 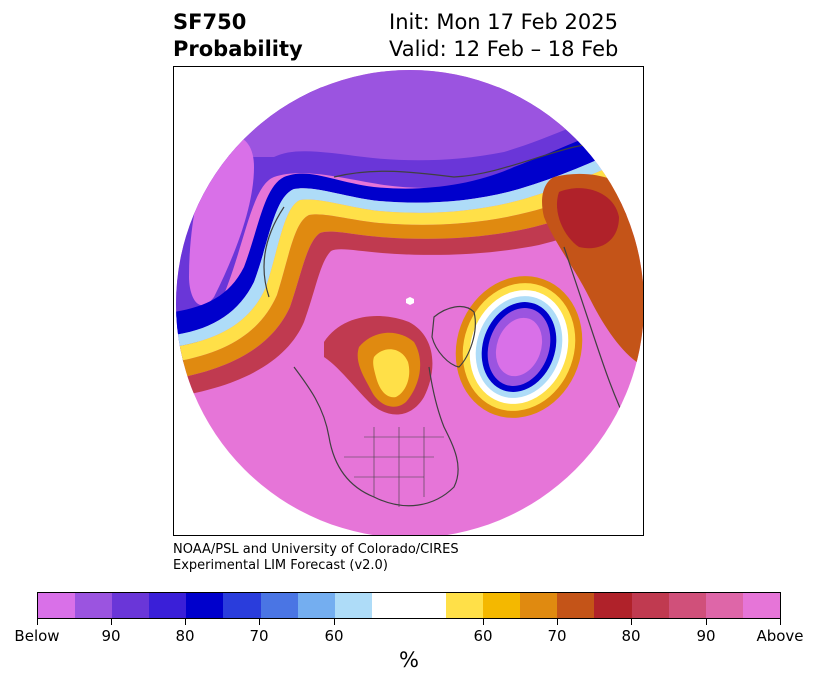 I want to click on north-america-coast, so click(x=376, y=436).